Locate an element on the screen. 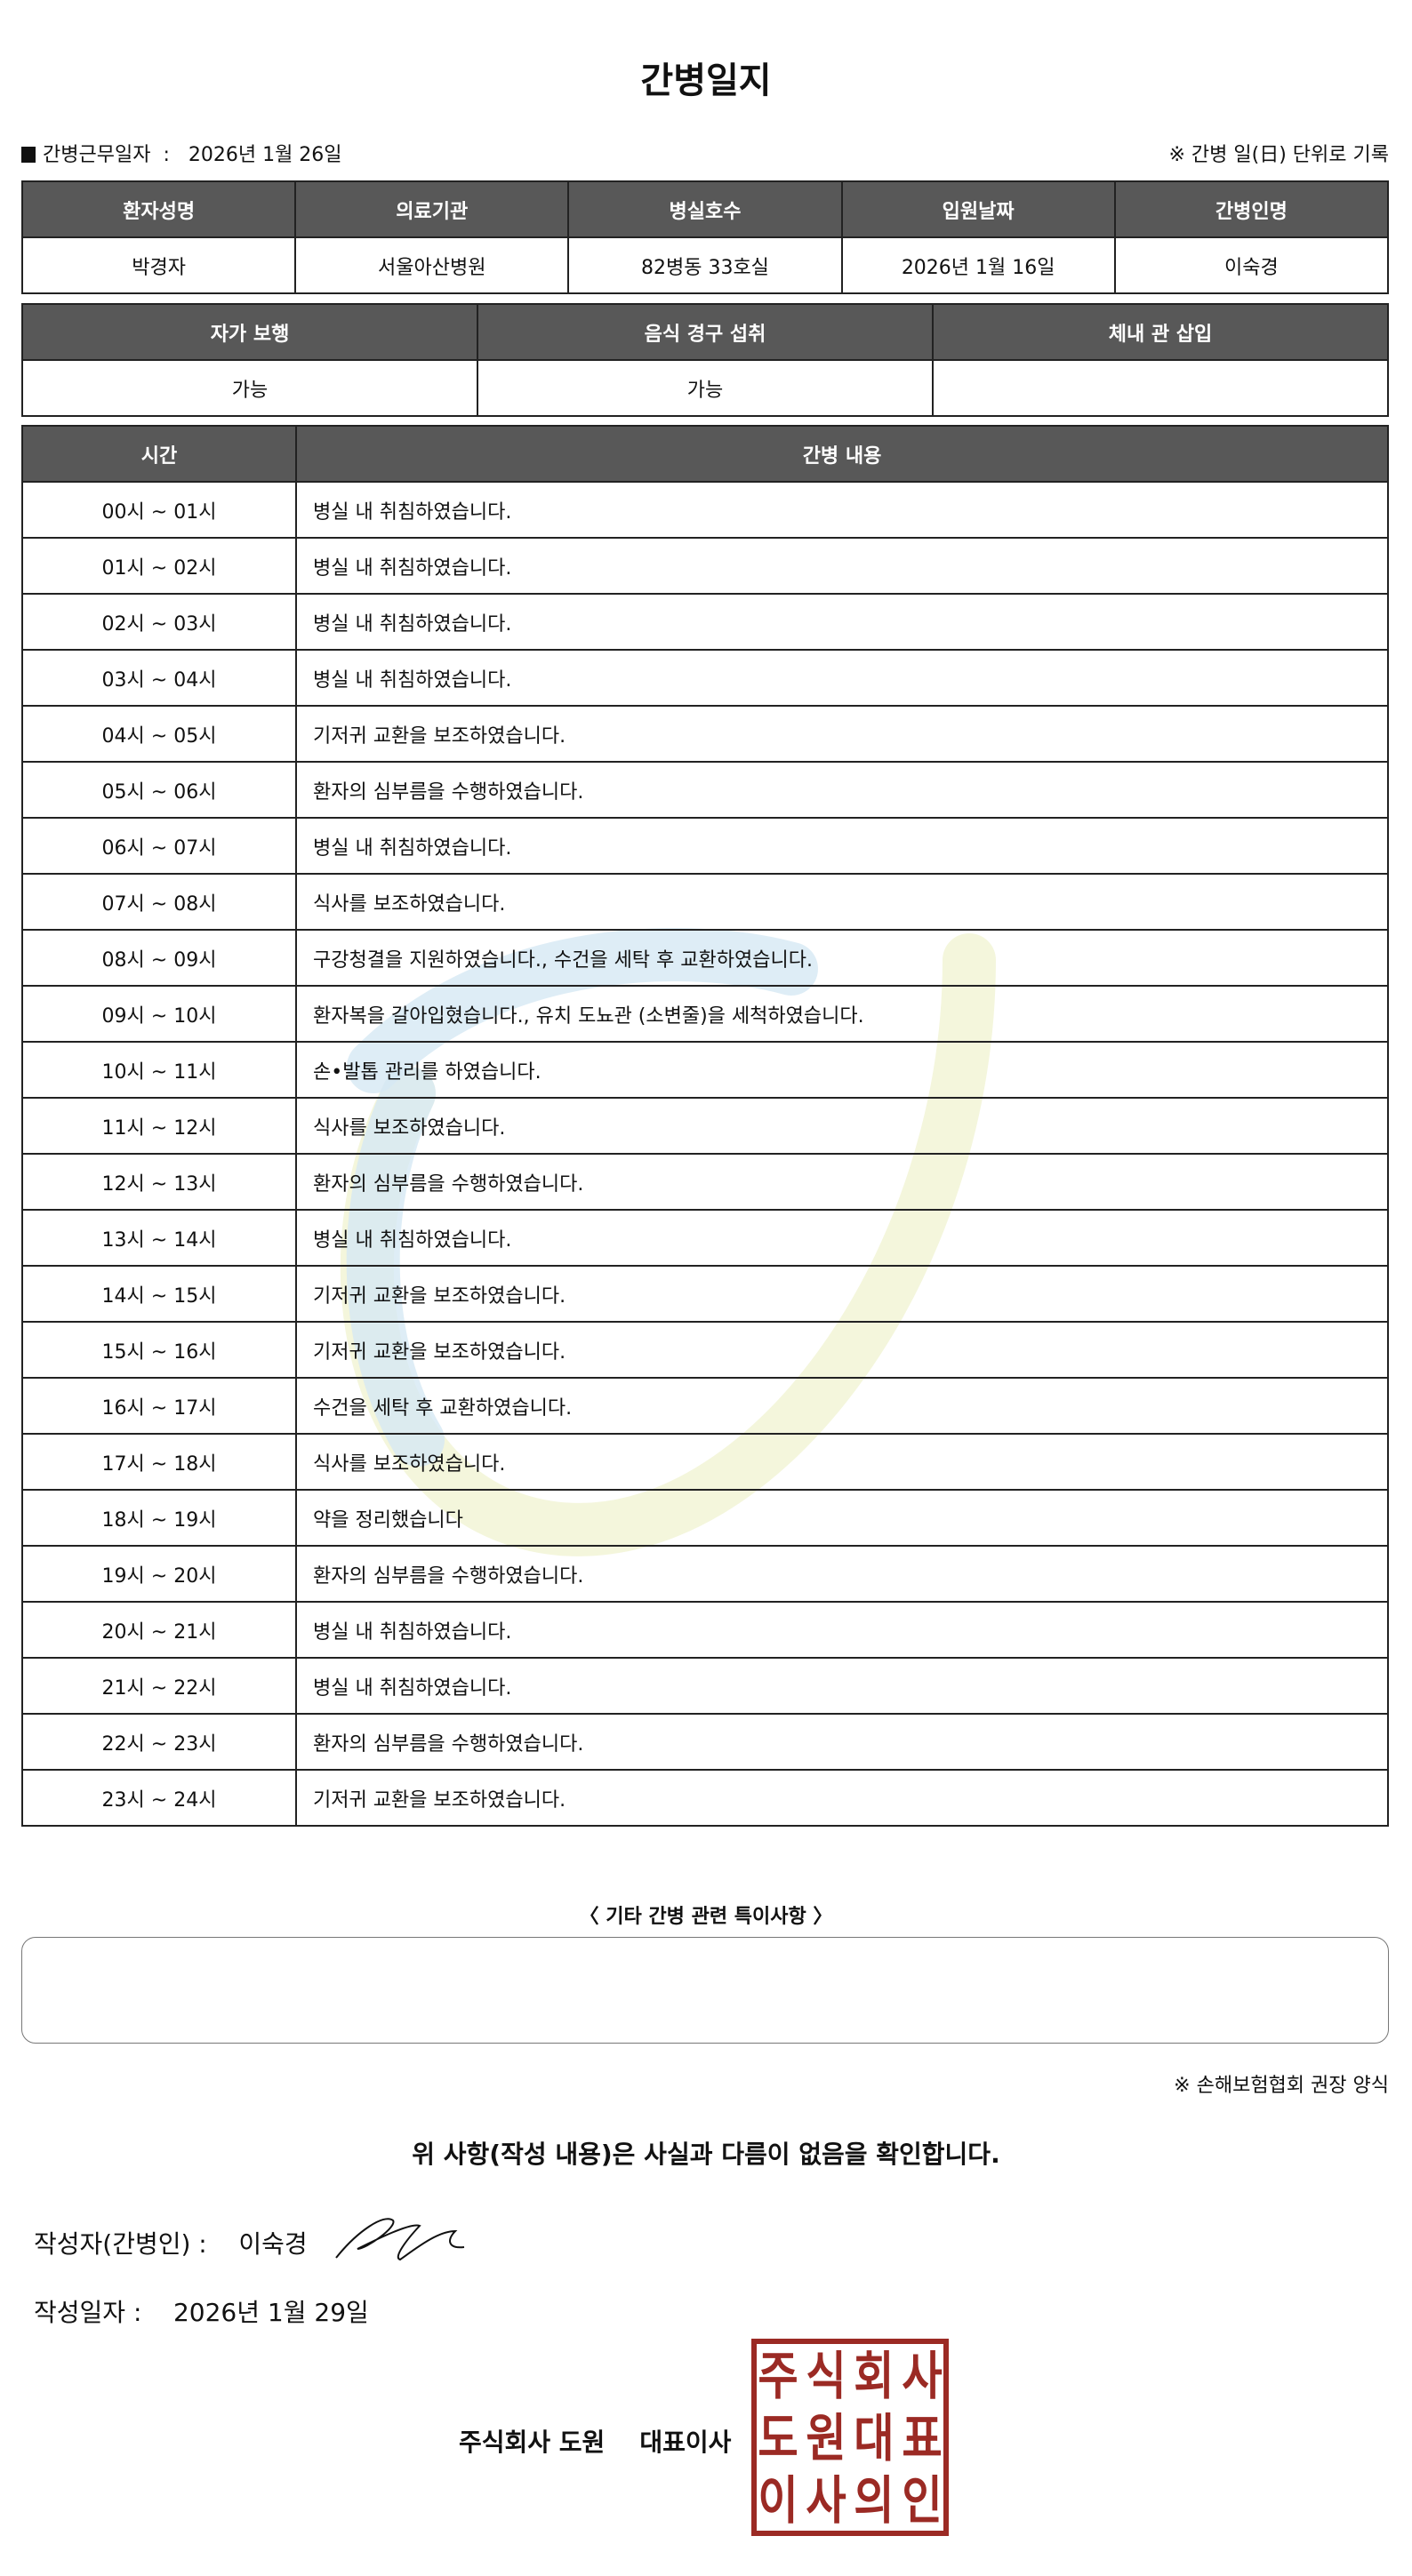 The image size is (1412, 2576). confirmation-statement: 위 사항(작성 내용)은 사실과 다름이 없음을 확인합니다. is located at coordinates (706, 2154).